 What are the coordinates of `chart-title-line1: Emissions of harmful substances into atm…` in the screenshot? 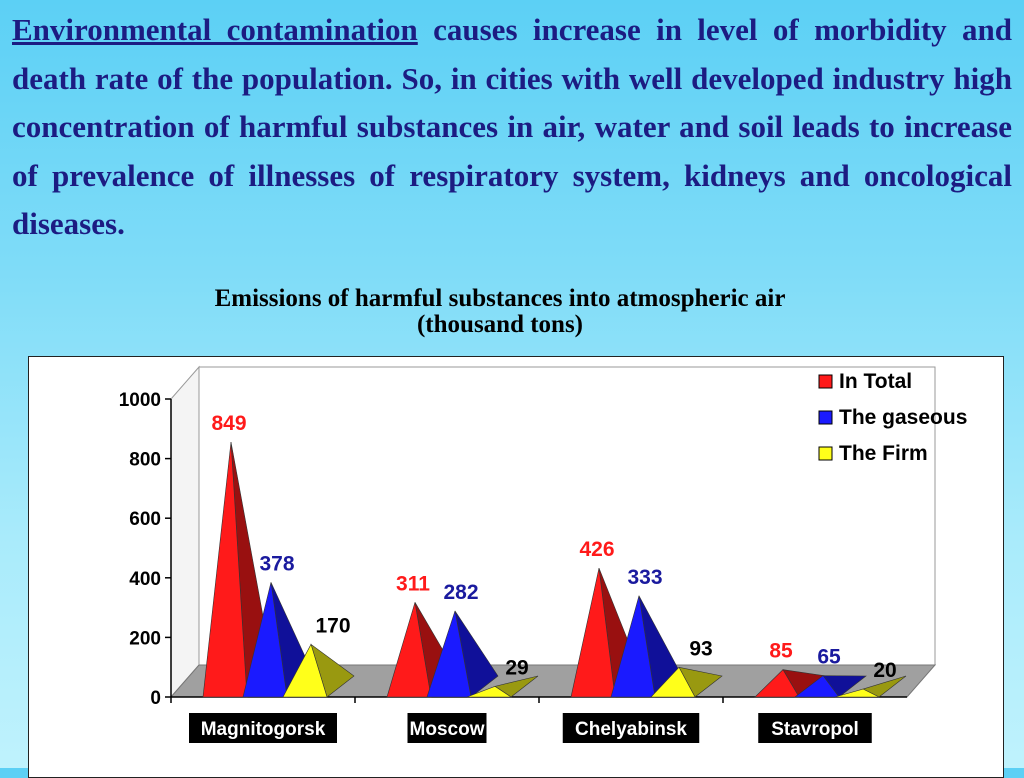 It's located at (500, 298).